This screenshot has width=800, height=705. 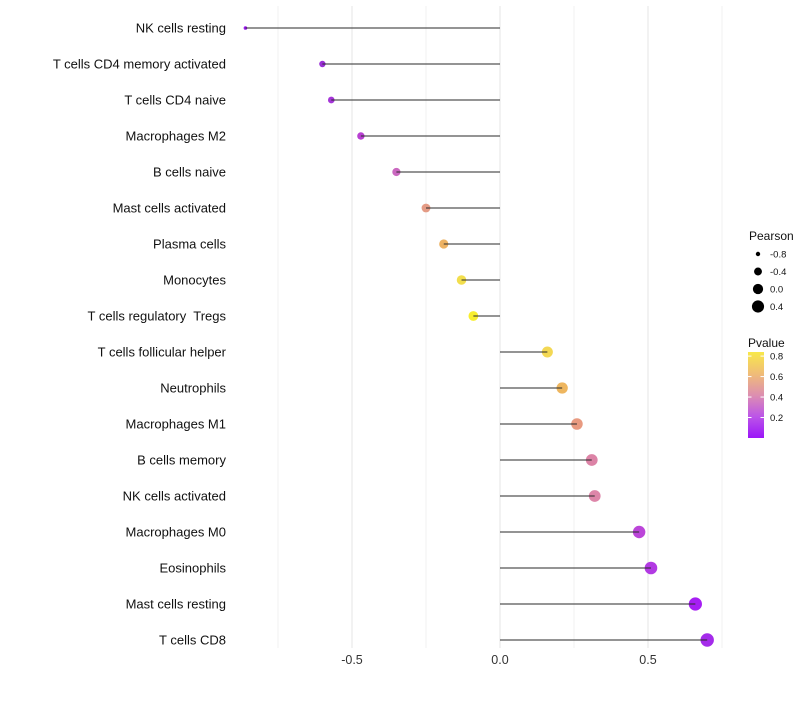 I want to click on y-axis-label: Monocytes, so click(x=194, y=280).